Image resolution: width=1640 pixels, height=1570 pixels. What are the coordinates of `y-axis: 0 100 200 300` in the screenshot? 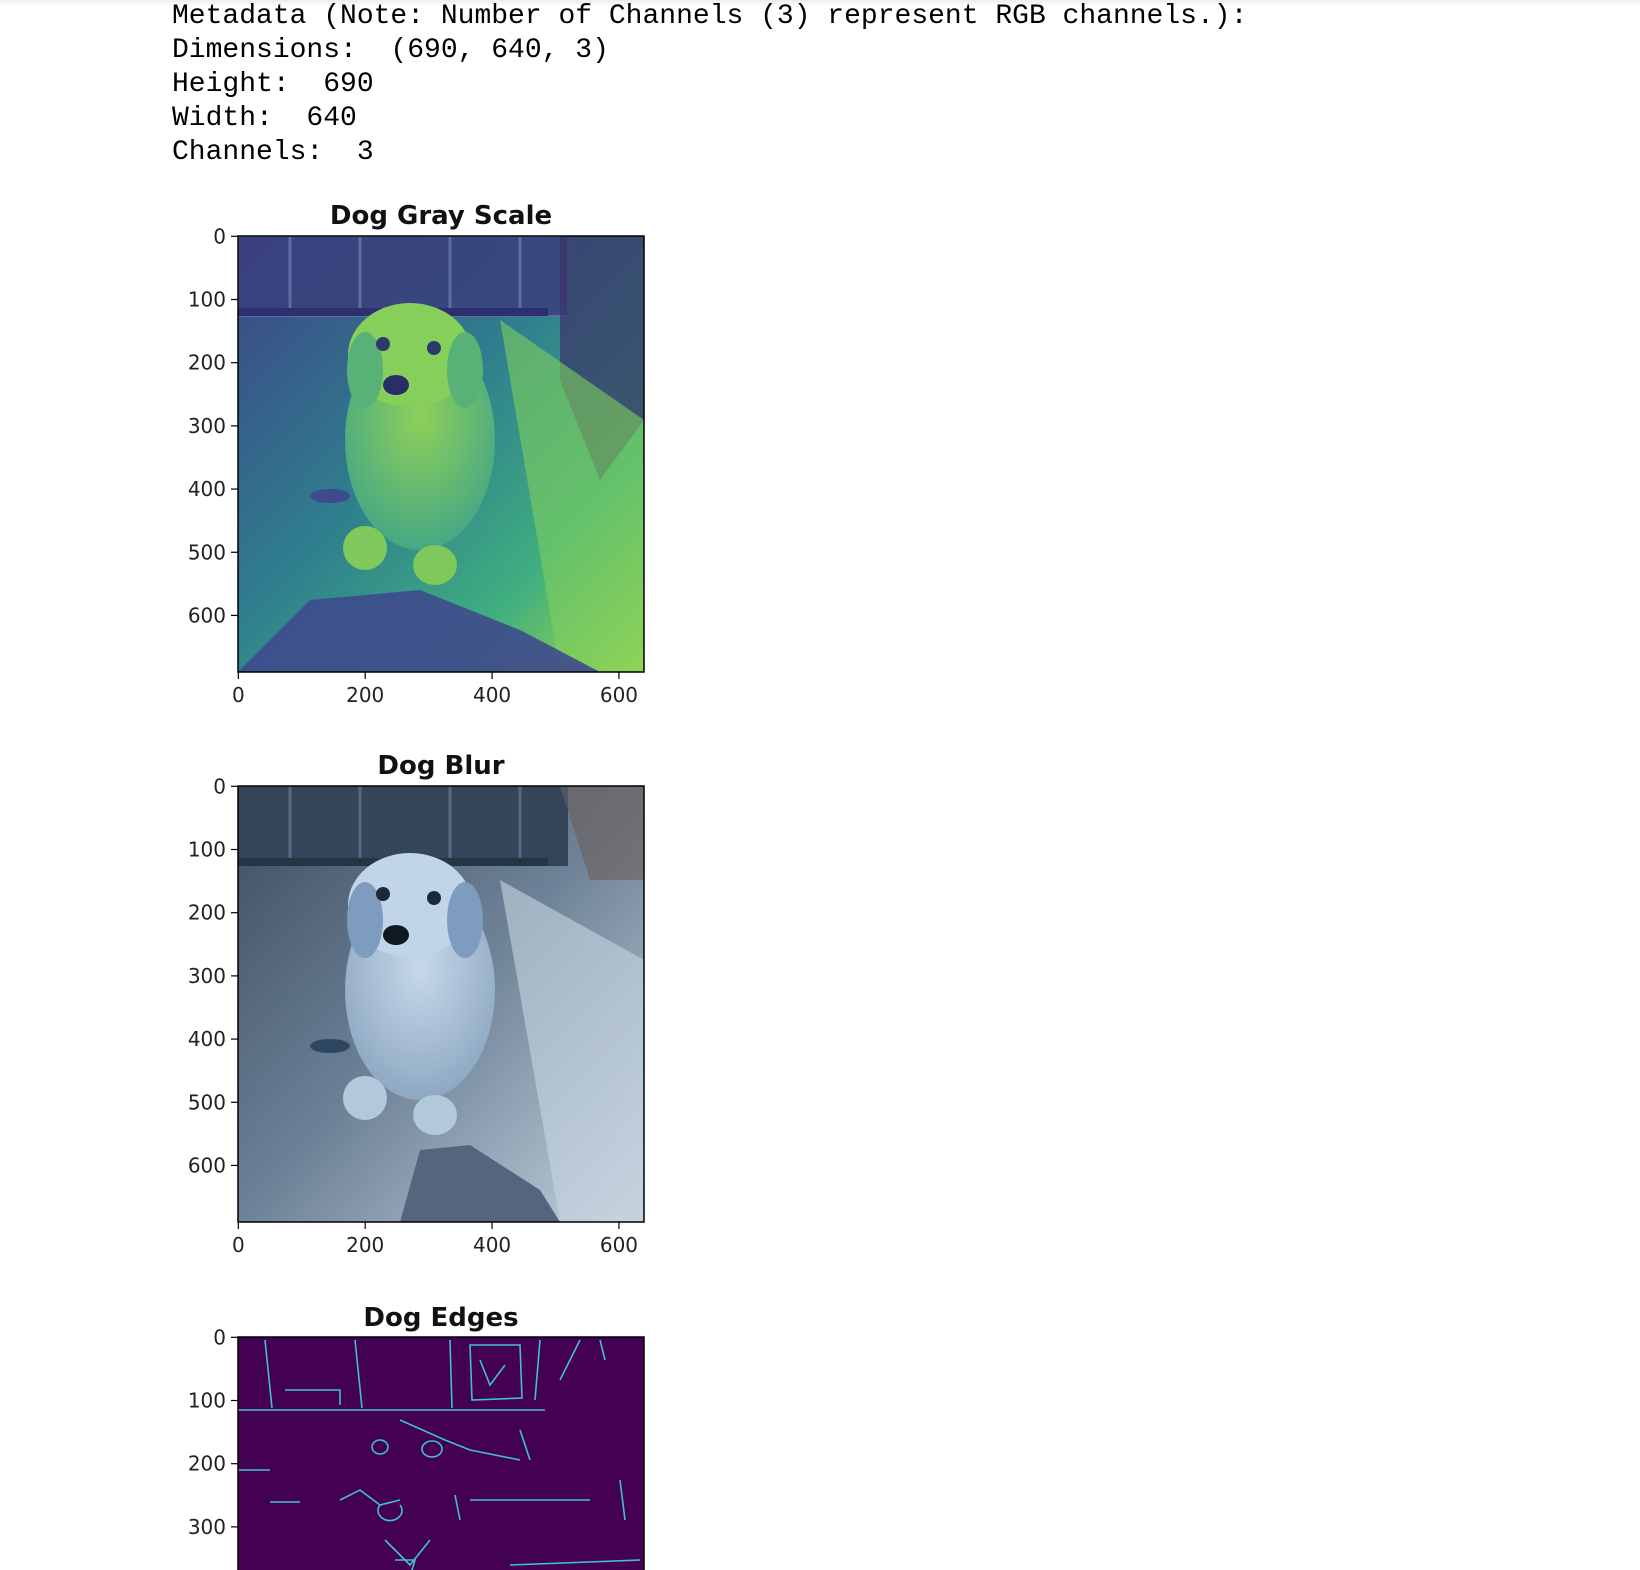 It's located at (213, 1432).